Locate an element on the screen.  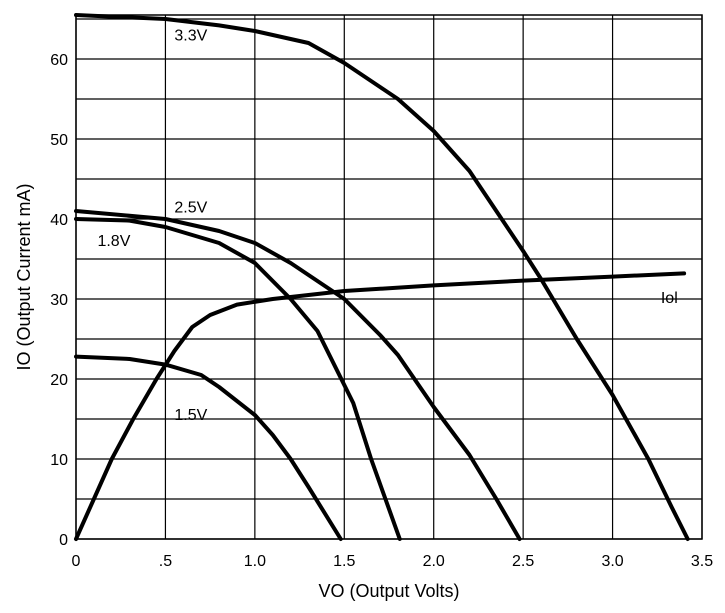
y-tick-label: 20 is located at coordinates (59, 380).